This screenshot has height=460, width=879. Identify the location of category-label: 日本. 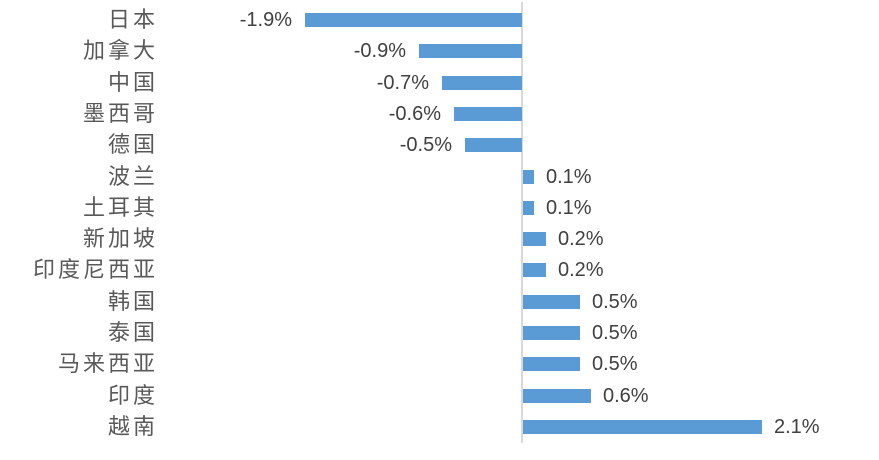
(132, 19).